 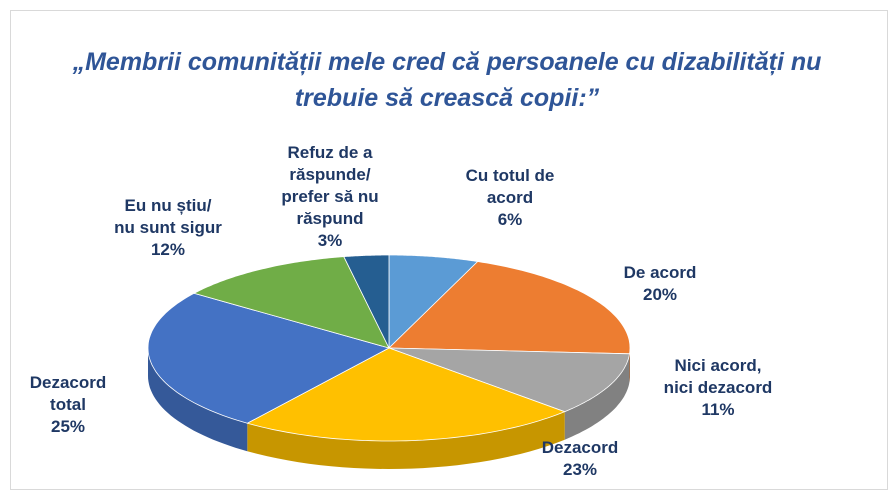 I want to click on data-label: Cu totul de acord 6%, so click(x=510, y=198).